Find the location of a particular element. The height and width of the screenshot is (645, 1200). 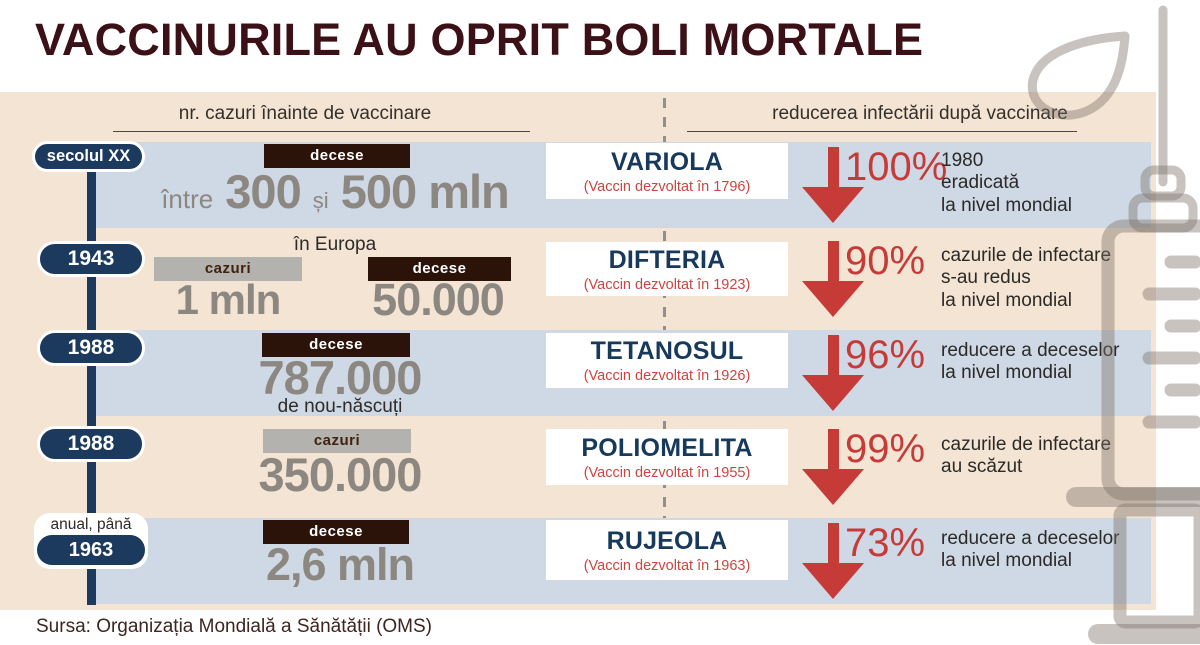

disease-card-poliomelita: POLIOMELITA (Vaccin dezvoltat în 1955) is located at coordinates (667, 457).